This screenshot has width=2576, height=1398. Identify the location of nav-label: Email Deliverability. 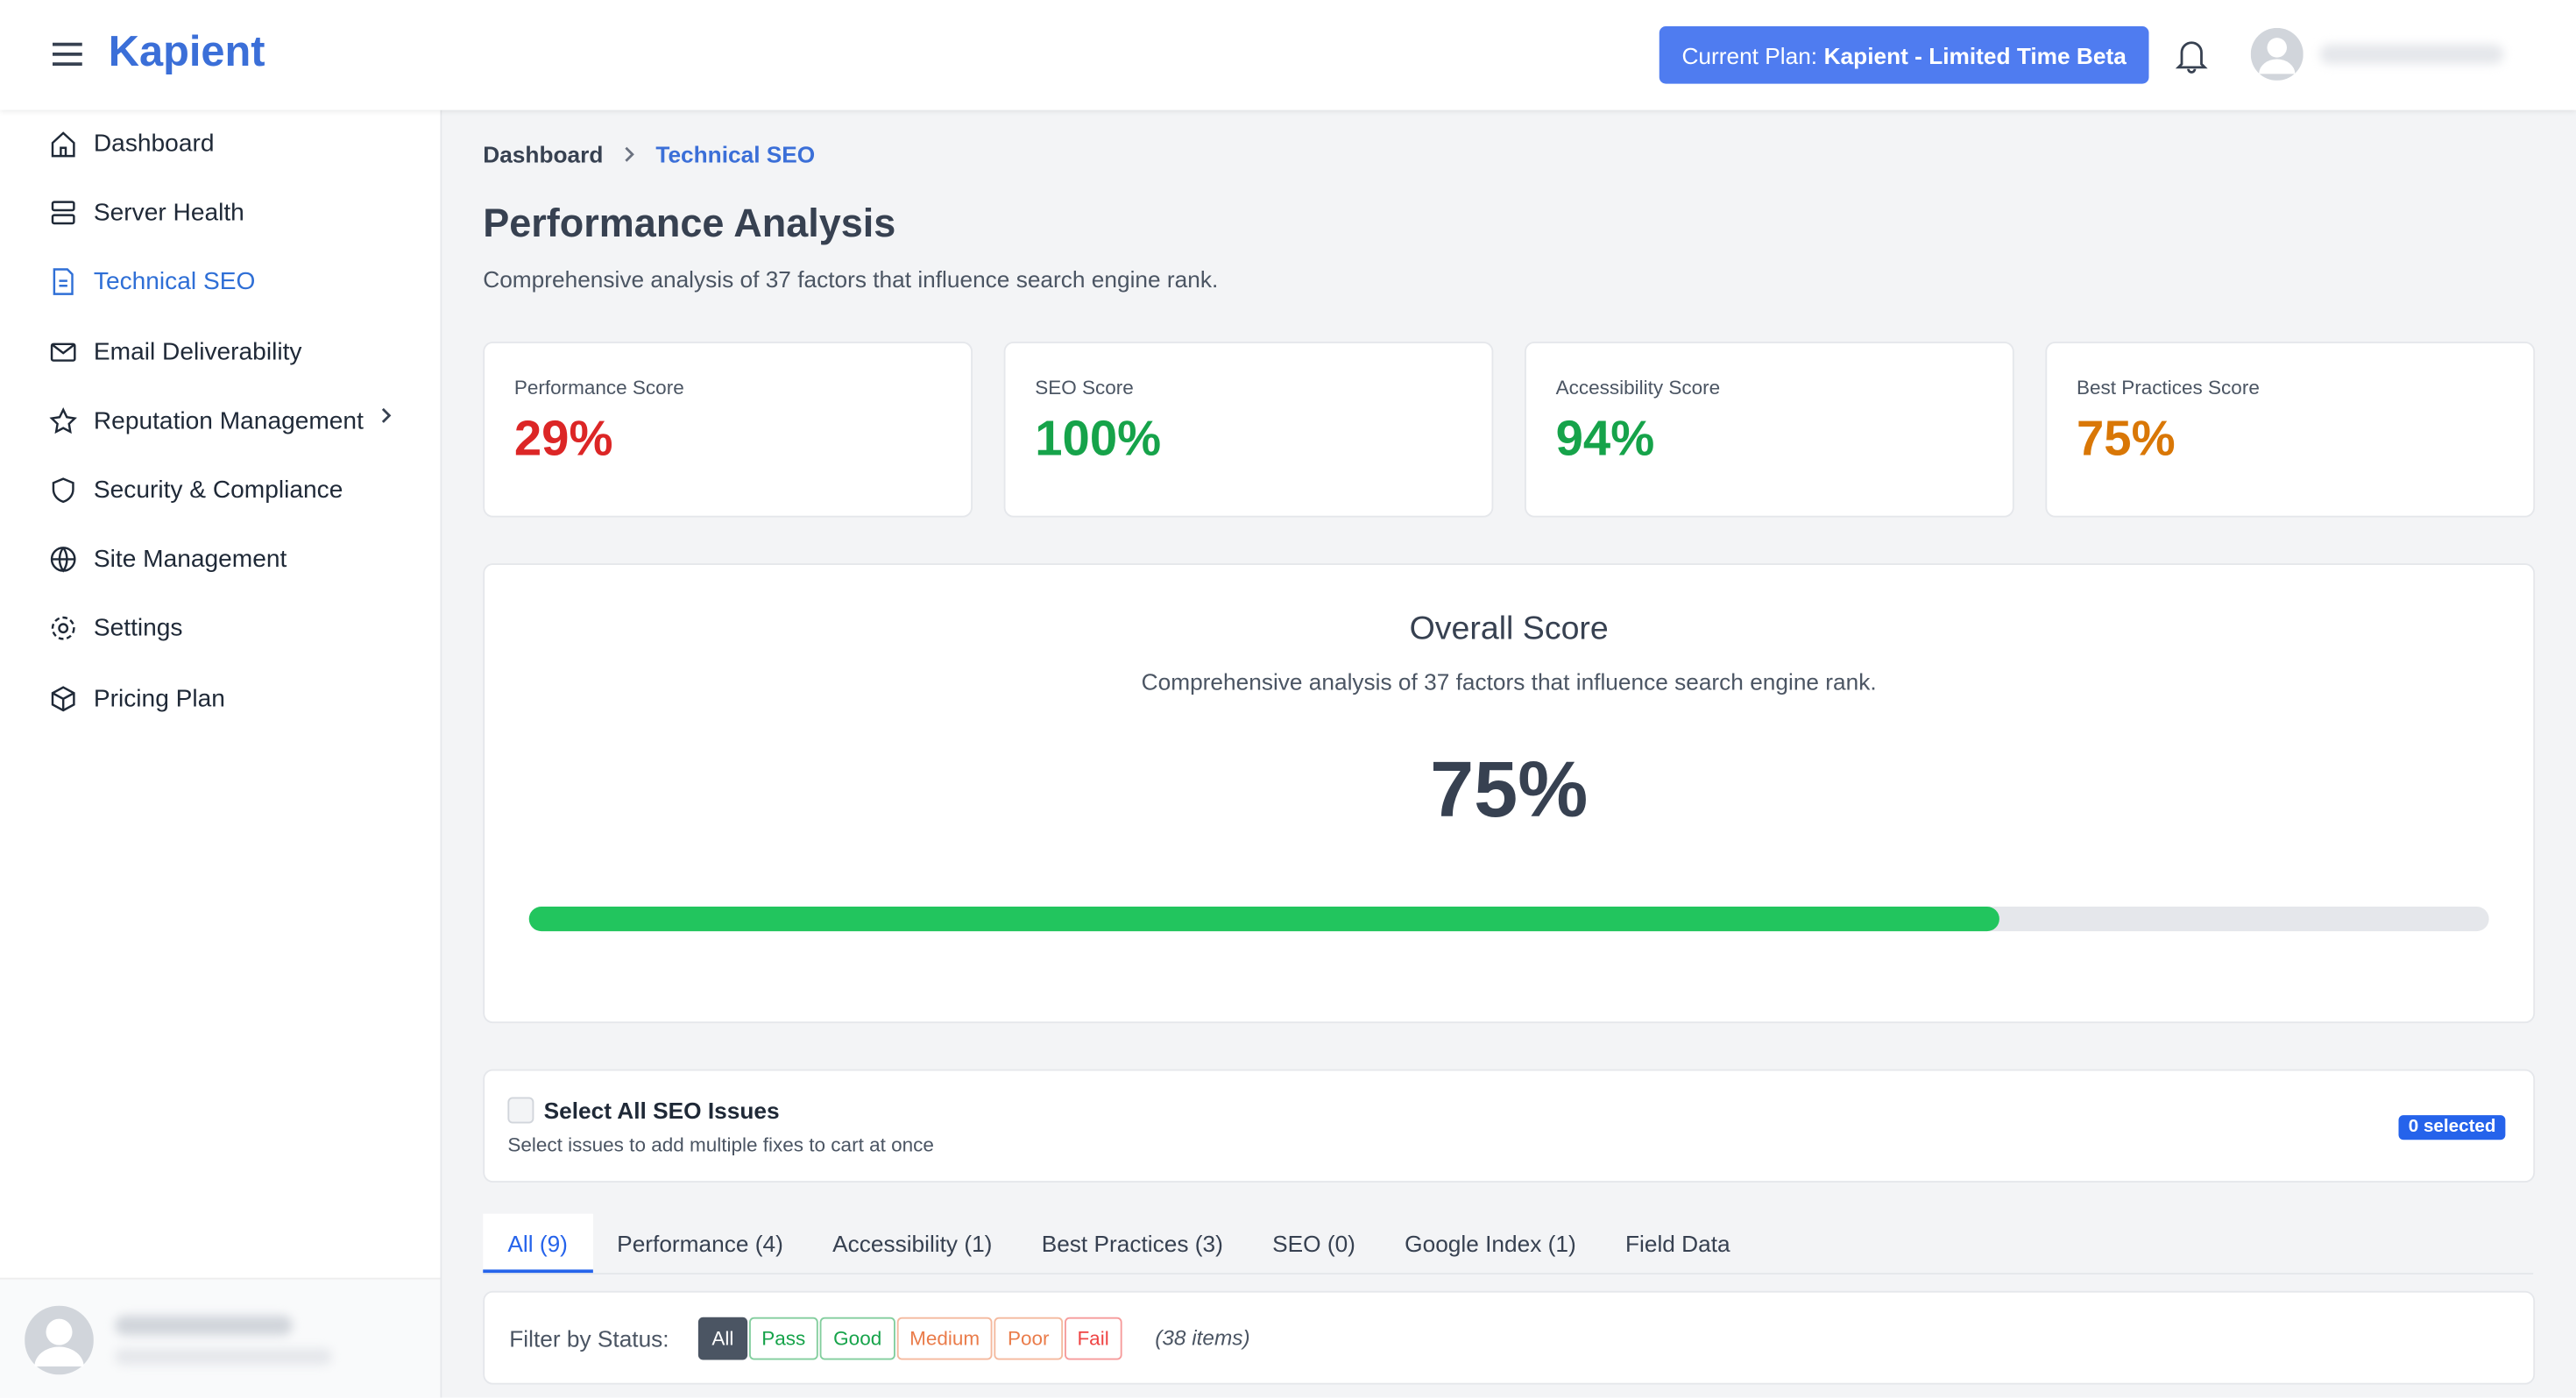
(197, 351).